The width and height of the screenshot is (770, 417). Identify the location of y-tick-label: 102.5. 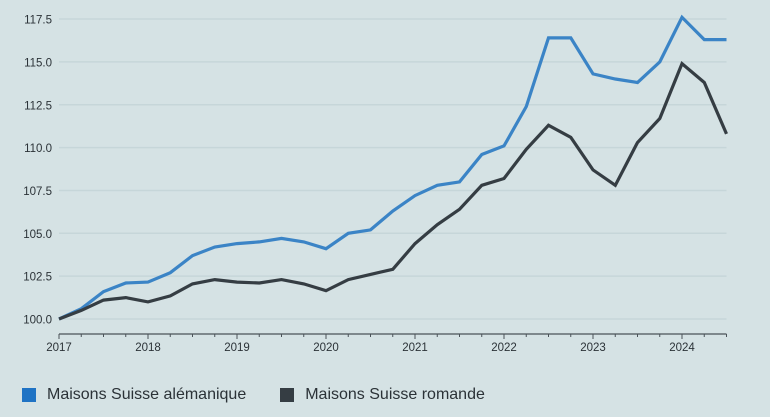
(37, 278).